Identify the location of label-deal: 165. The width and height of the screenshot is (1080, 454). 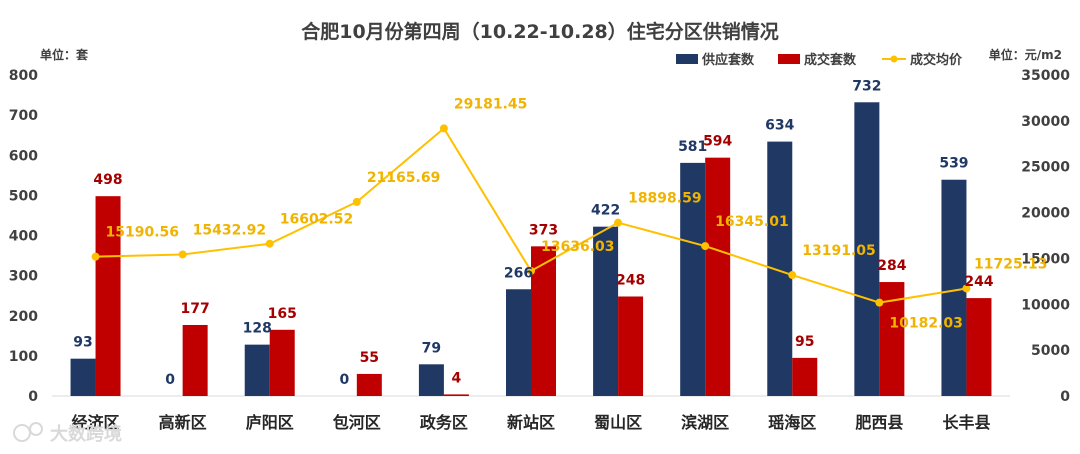
(282, 314).